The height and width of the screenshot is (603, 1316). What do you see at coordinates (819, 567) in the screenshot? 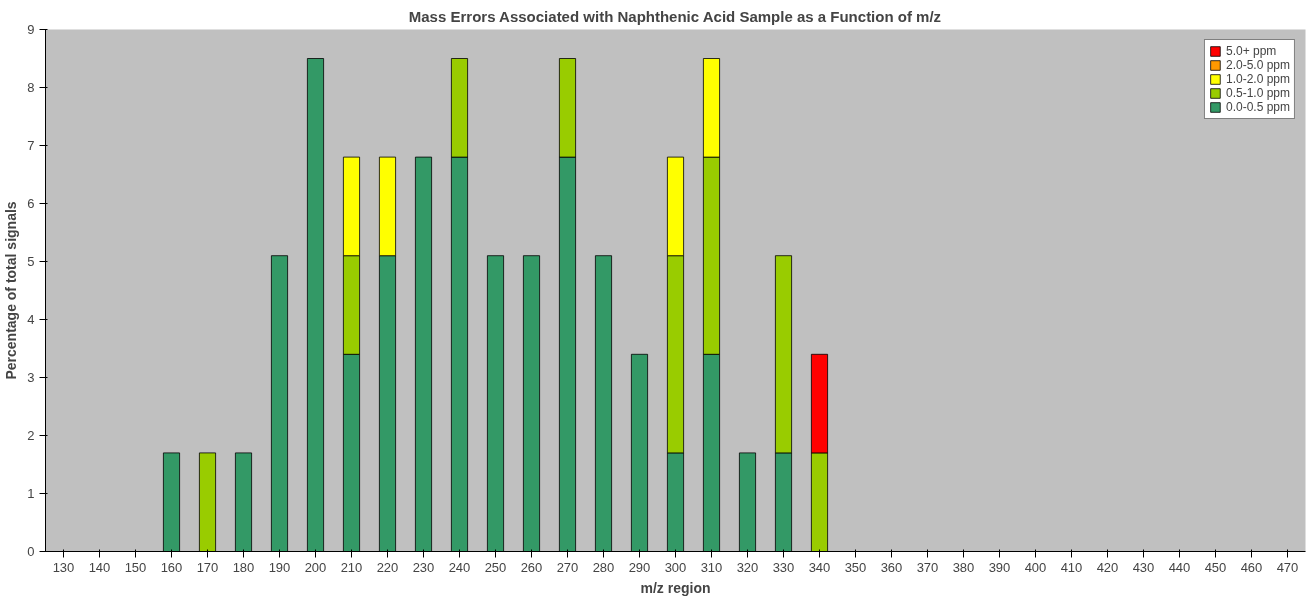
I see `x-tick-label: 340` at bounding box center [819, 567].